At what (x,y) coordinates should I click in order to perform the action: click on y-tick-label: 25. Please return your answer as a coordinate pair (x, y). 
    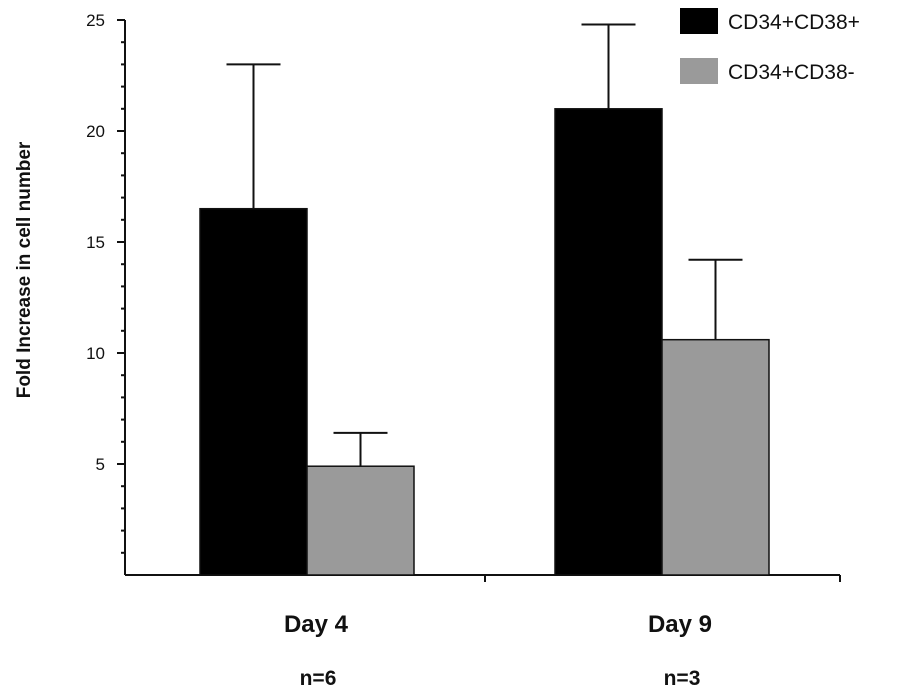
    Looking at the image, I should click on (95, 20).